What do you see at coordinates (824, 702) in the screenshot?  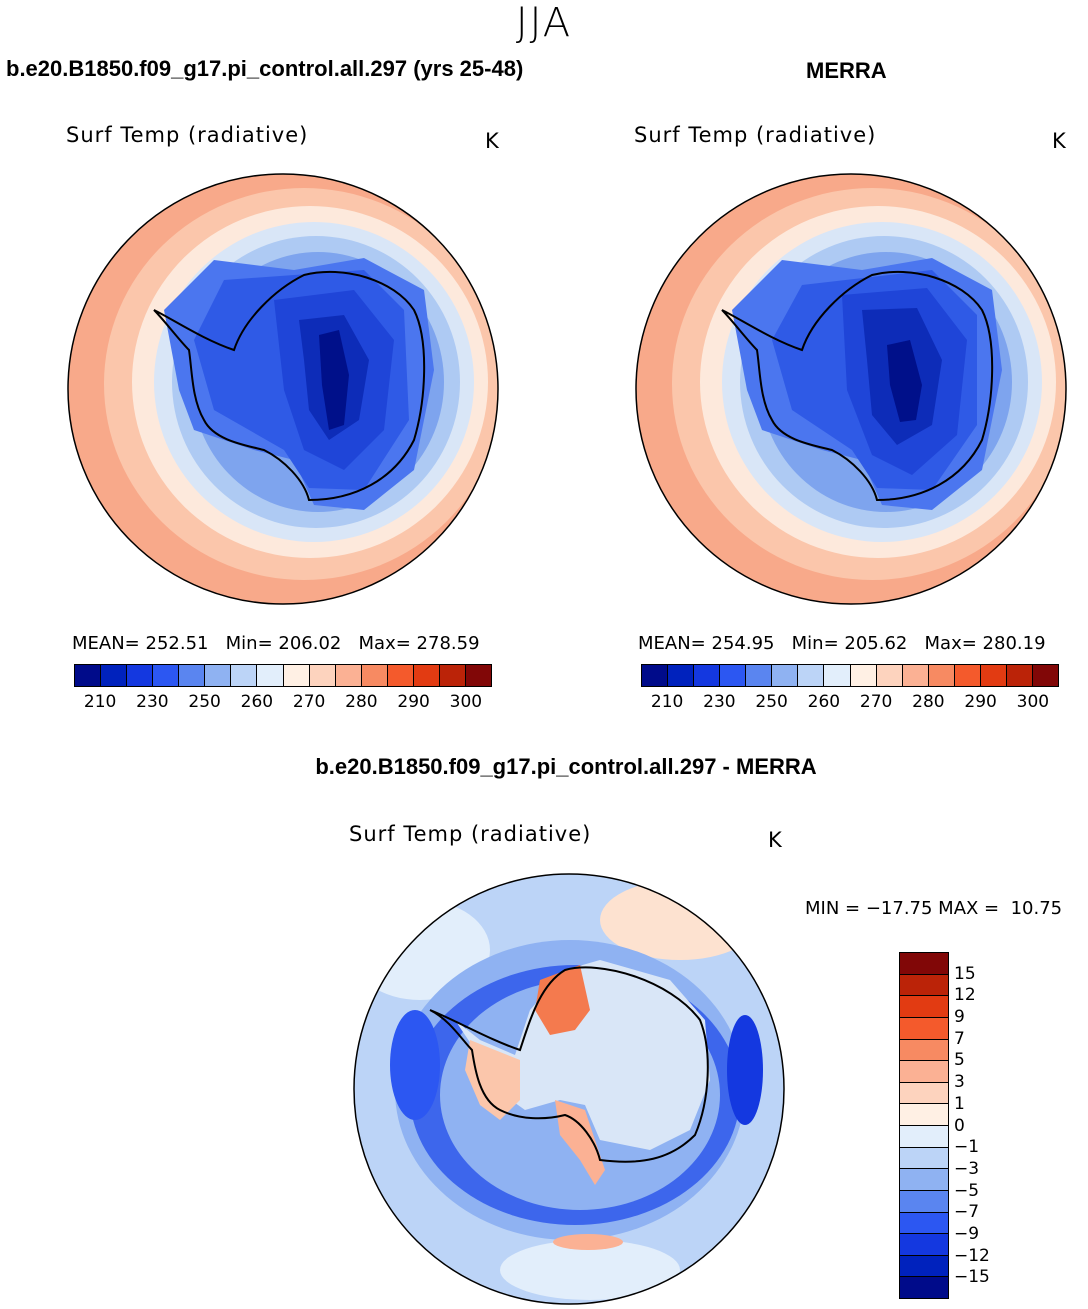 I see `merra-colorbar-tick-label: 260` at bounding box center [824, 702].